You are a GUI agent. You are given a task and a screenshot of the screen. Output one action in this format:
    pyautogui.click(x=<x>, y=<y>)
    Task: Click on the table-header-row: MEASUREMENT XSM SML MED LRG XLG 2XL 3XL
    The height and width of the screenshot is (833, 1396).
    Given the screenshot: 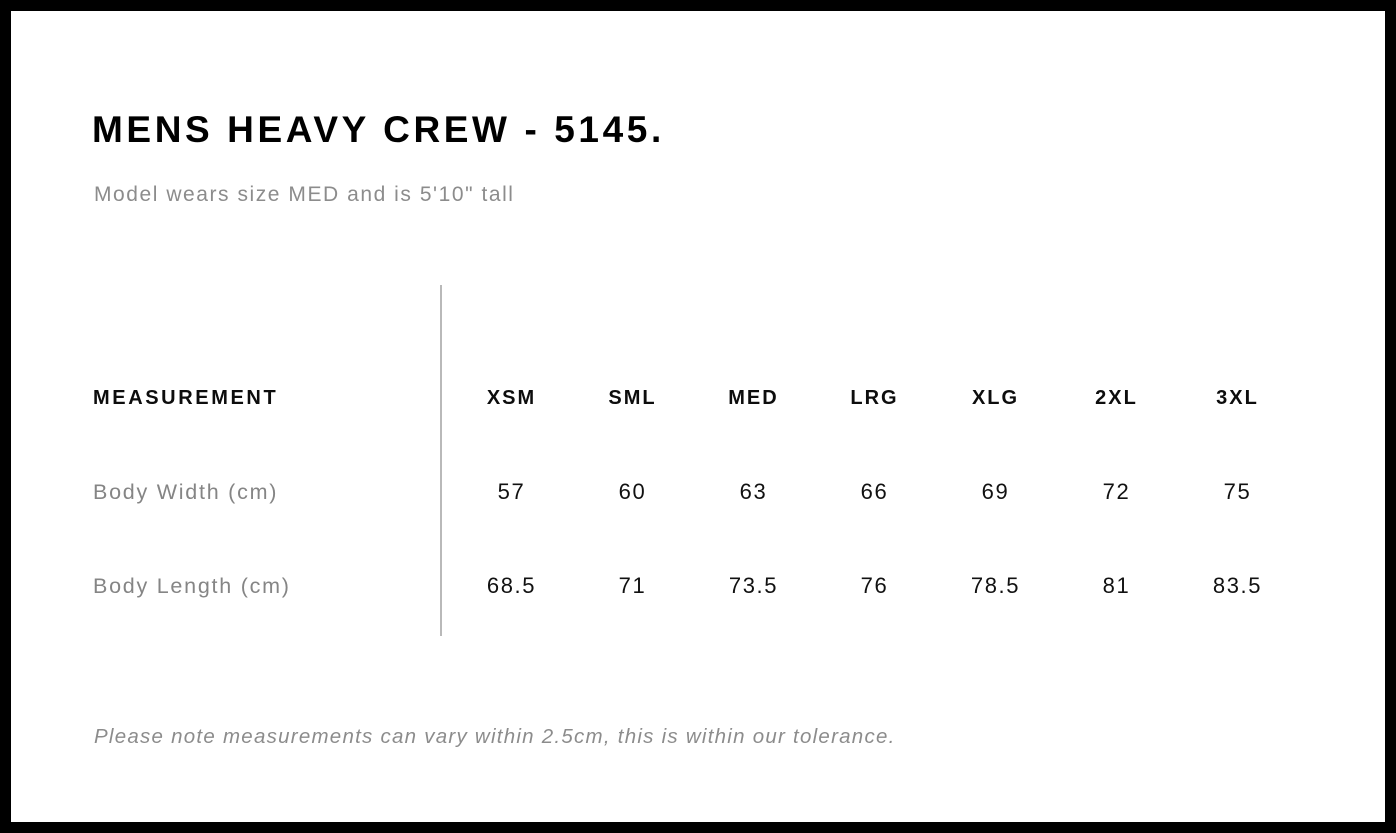 What is the action you would take?
    pyautogui.click(x=701, y=398)
    